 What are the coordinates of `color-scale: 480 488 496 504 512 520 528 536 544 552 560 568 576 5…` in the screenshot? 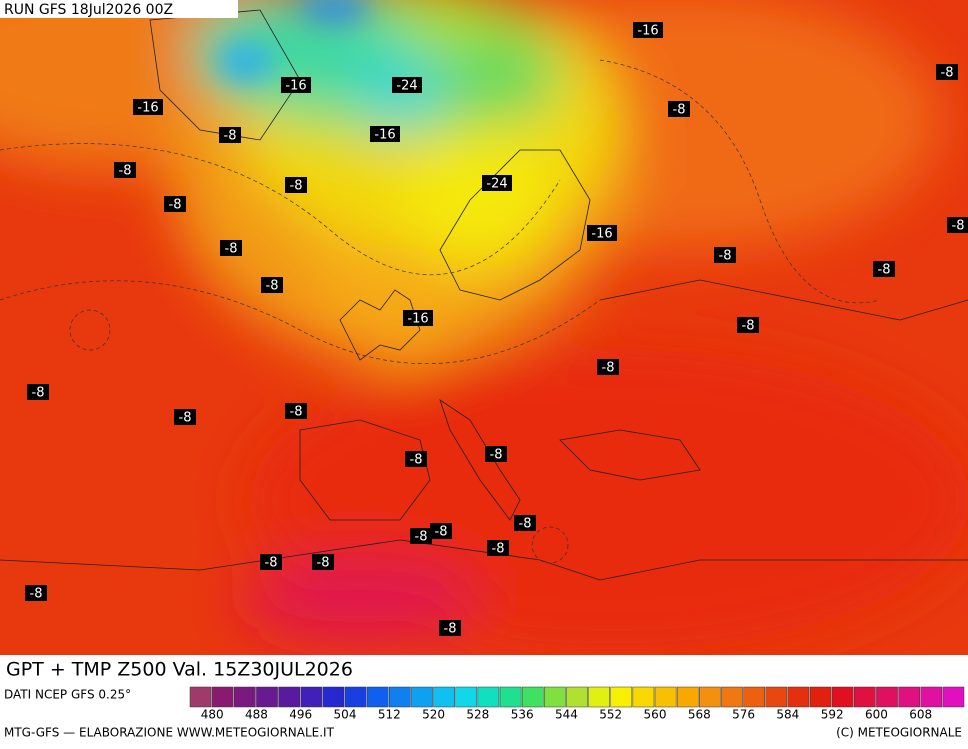 It's located at (577, 704).